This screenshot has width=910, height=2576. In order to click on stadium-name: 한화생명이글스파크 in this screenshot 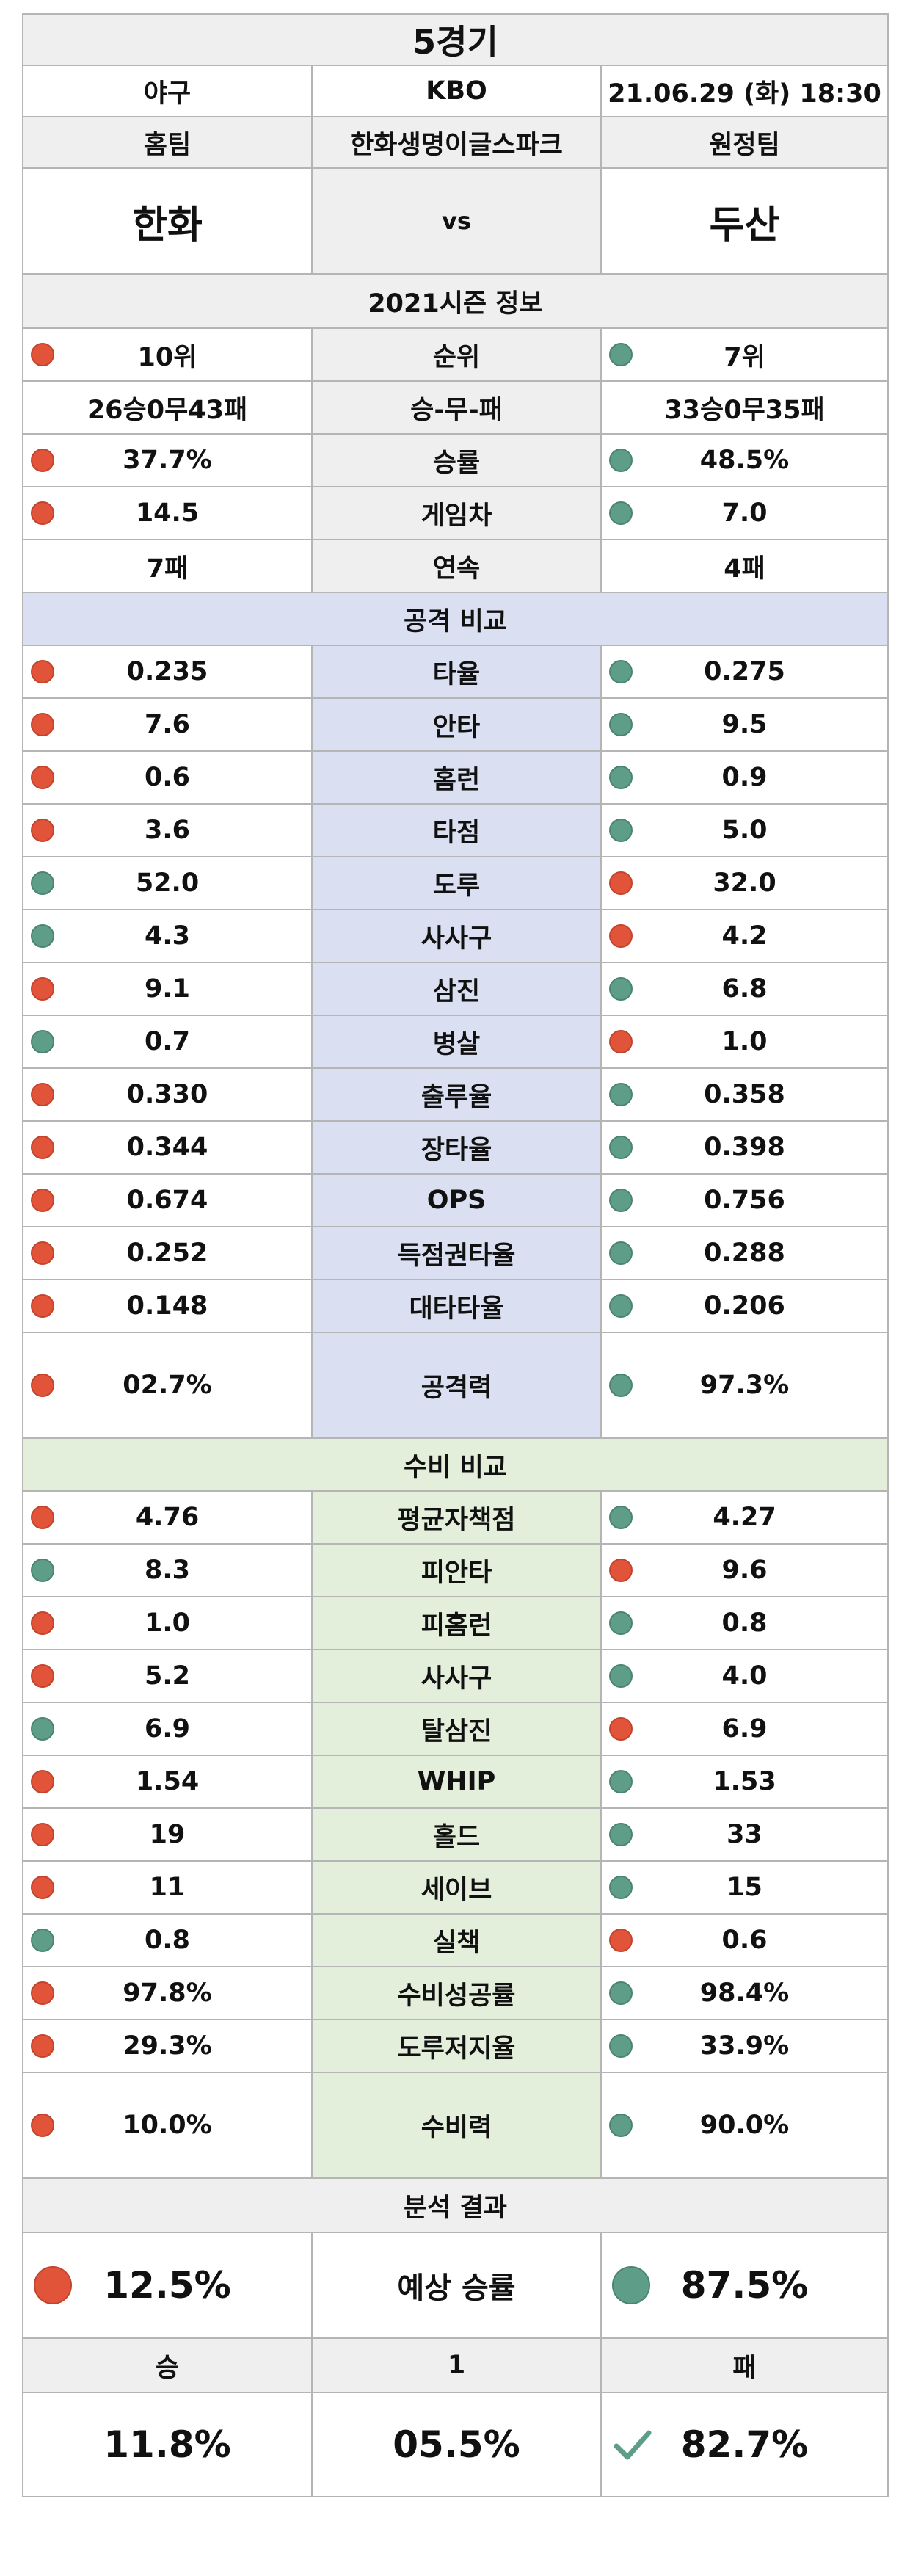, I will do `click(455, 142)`.